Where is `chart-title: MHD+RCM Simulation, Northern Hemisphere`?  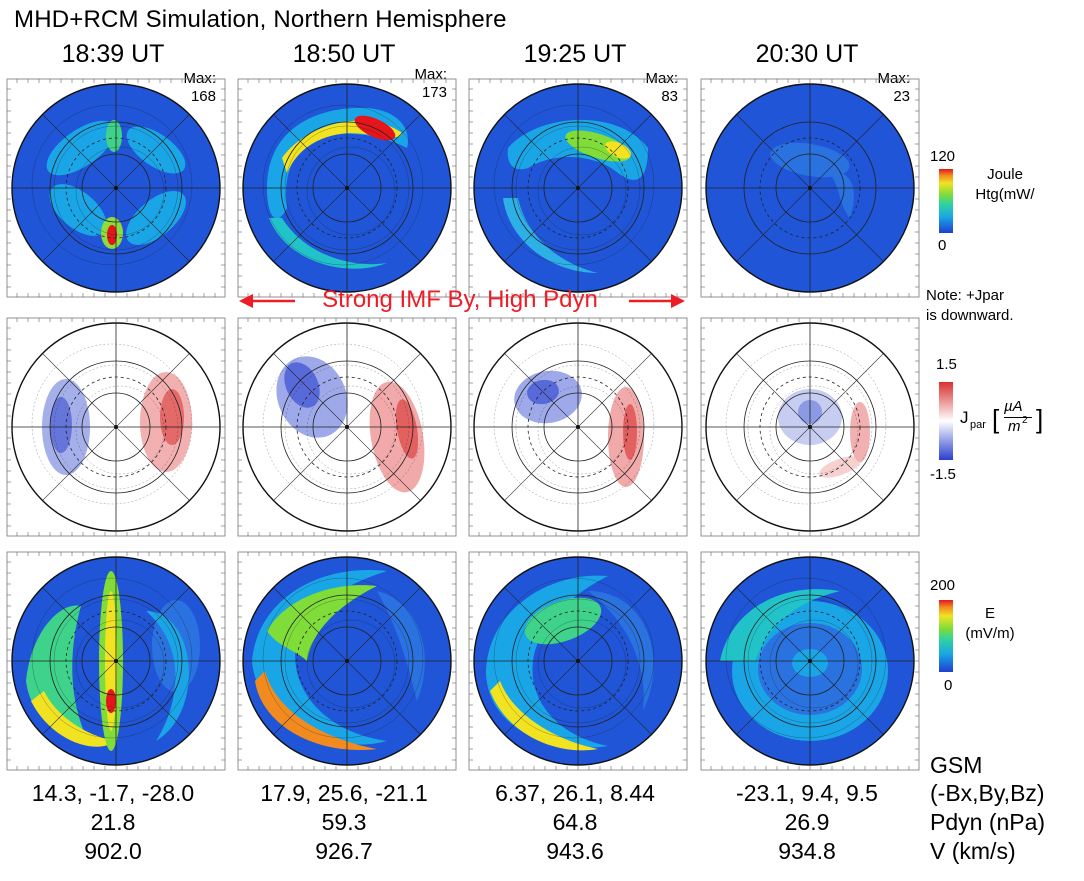 chart-title: MHD+RCM Simulation, Northern Hemisphere is located at coordinates (260, 19).